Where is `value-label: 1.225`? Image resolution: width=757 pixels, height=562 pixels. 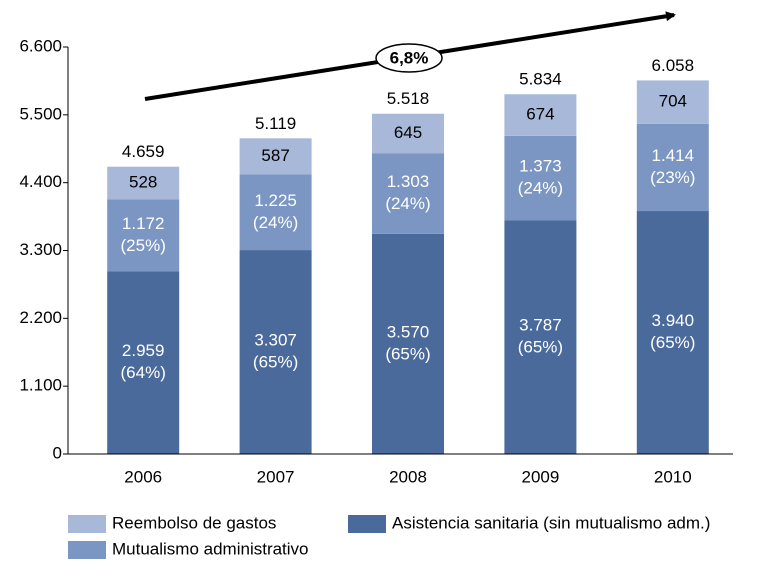 value-label: 1.225 is located at coordinates (275, 200).